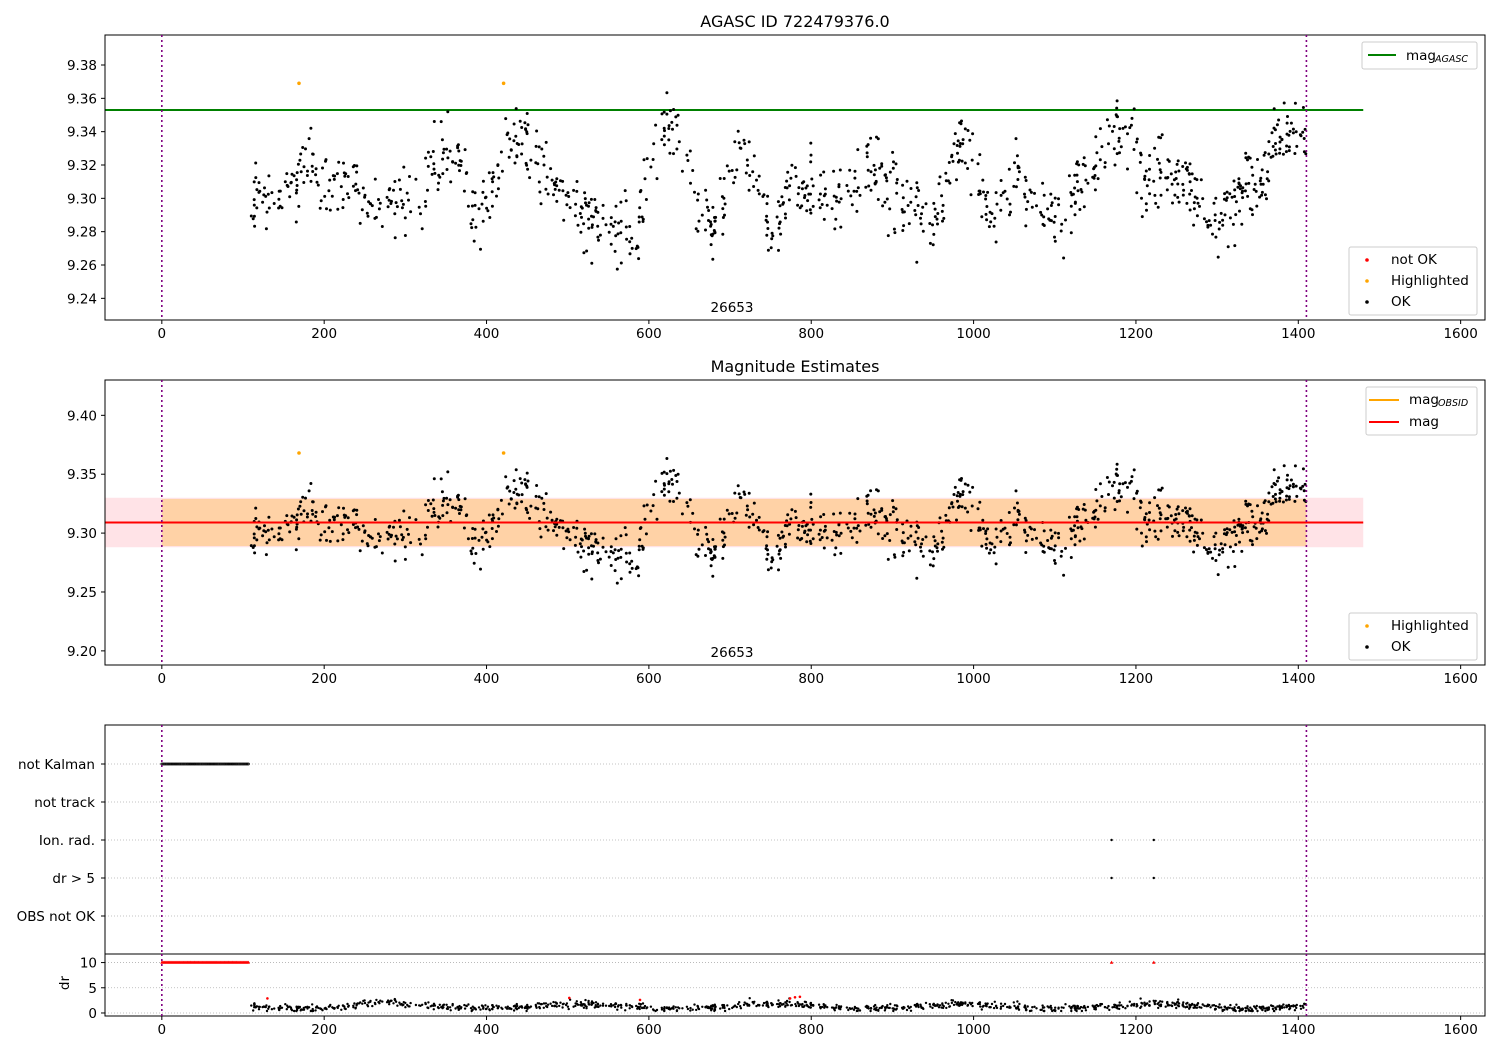 Image resolution: width=1500 pixels, height=1050 pixels. I want to click on ion-rad-point, so click(1154, 840).